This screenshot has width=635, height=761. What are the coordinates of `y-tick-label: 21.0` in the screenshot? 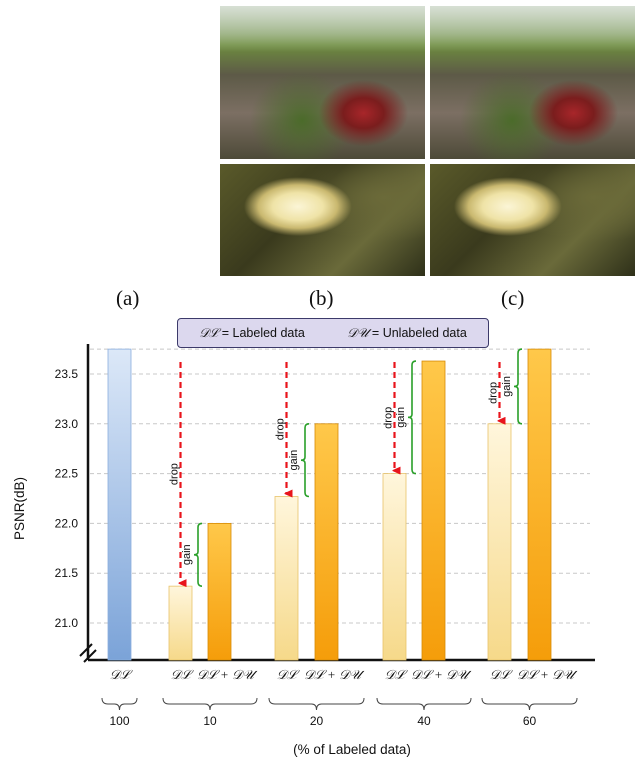 It's located at (67, 623).